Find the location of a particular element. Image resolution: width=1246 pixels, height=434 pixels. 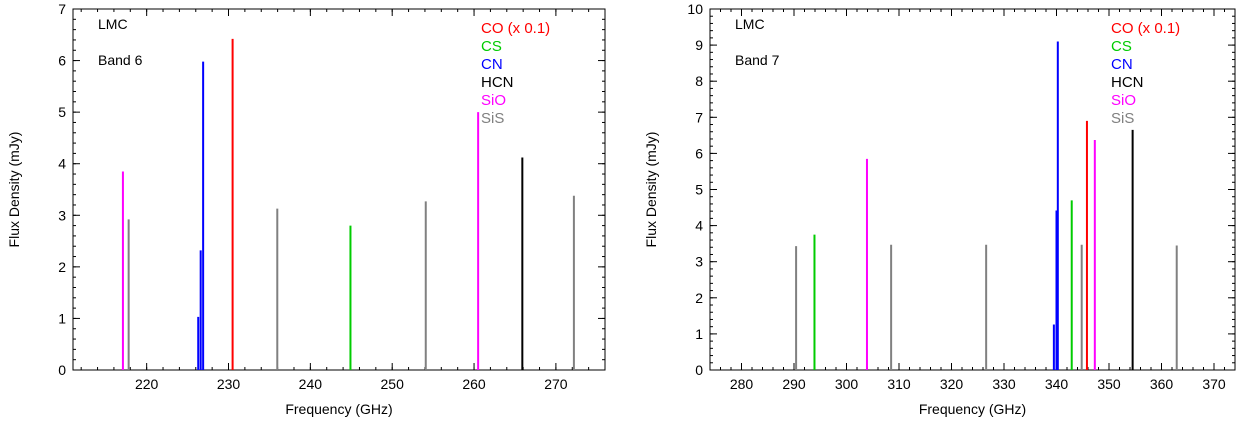

x-tick-label: 340 is located at coordinates (1057, 384).